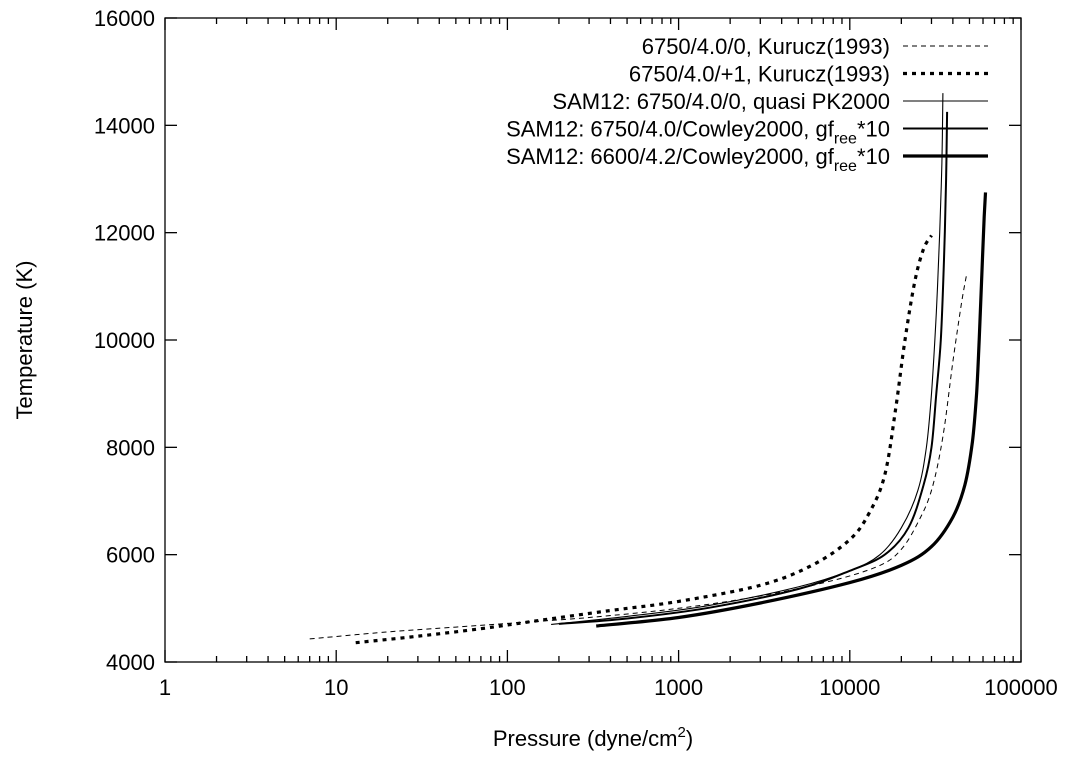 Image resolution: width=1074 pixels, height=757 pixels. What do you see at coordinates (124, 233) in the screenshot?
I see `y-tick-label: 12000` at bounding box center [124, 233].